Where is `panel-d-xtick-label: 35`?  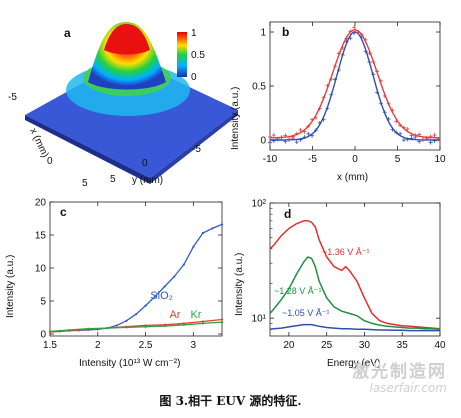
panel-d-xtick-label: 35 is located at coordinates (403, 345).